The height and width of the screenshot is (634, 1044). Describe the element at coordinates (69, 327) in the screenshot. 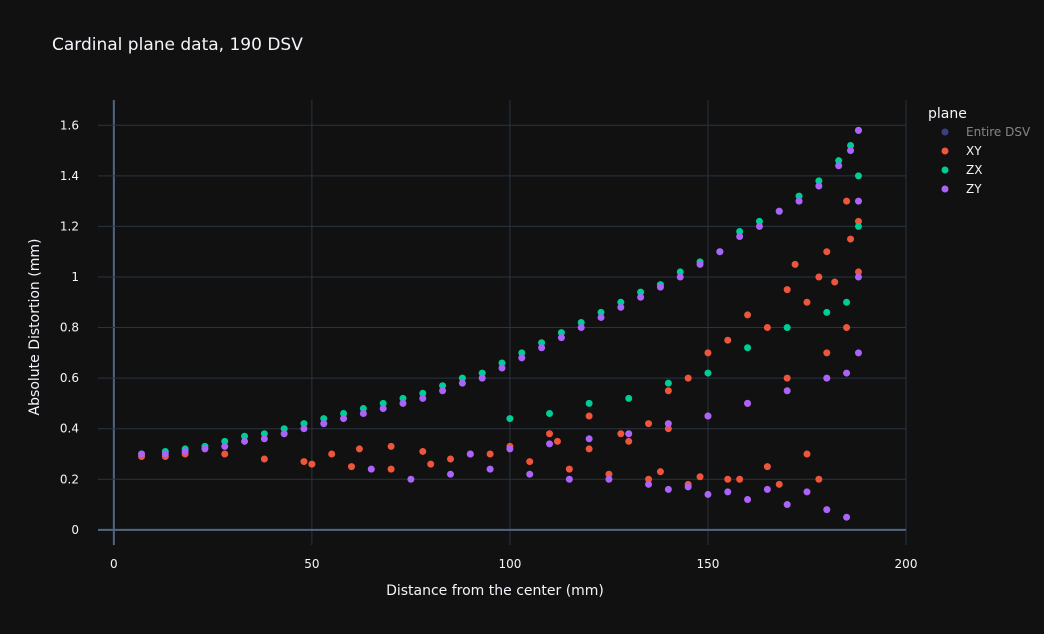

I see `y-axis-ticks: 0 0.2 0.4 0.6 0.8 1 1.2 1.4 1.6` at that location.